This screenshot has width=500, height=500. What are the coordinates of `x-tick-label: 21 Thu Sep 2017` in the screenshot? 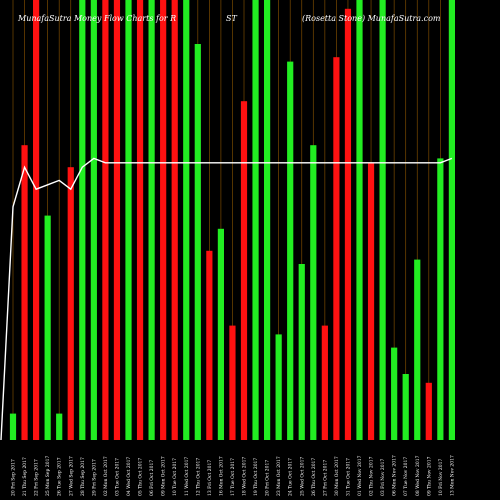 It's located at (25, 476).